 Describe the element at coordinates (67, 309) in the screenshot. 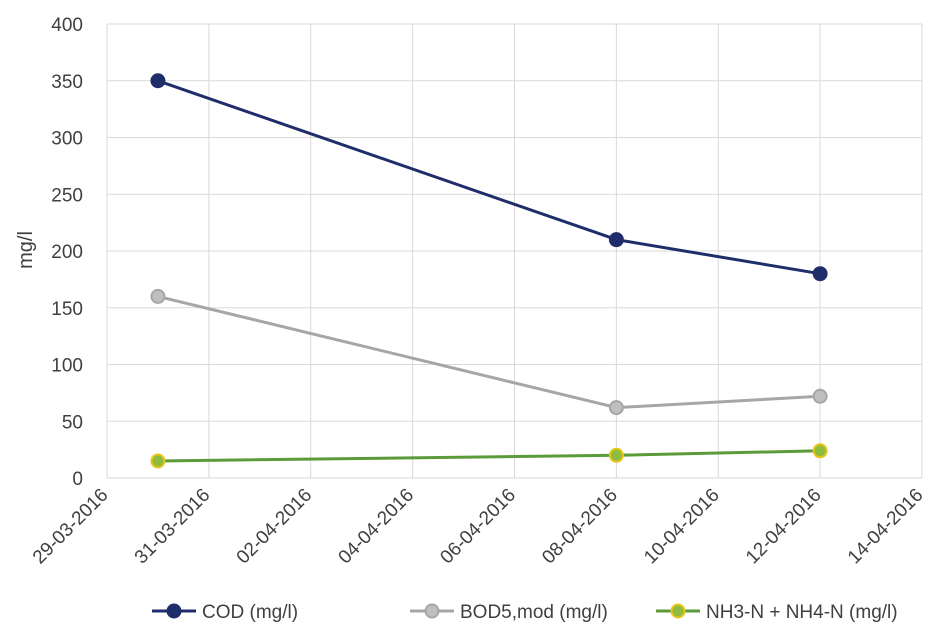

I see `y-tick-label: 150` at that location.